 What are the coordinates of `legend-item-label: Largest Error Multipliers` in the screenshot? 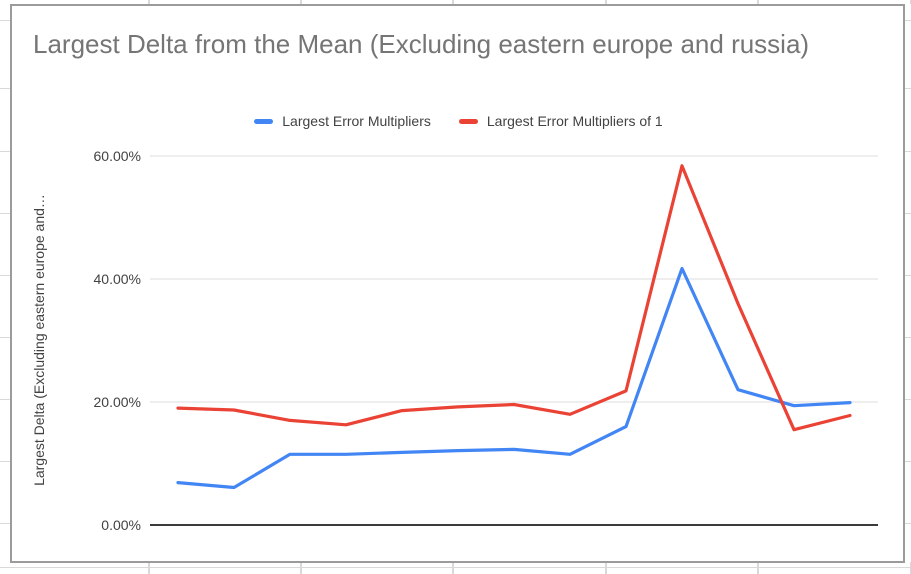 It's located at (356, 121).